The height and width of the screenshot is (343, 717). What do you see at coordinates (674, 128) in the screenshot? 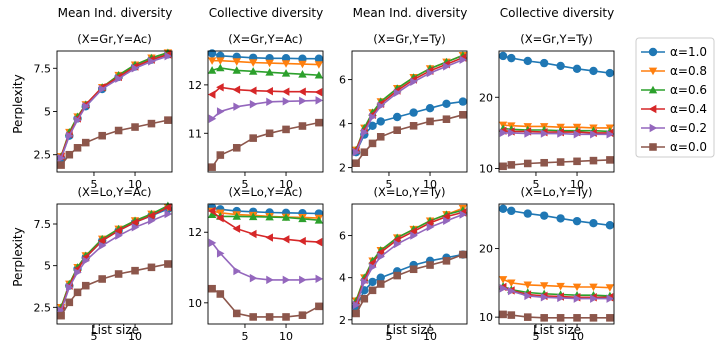
I see `legend-item: α=0.2` at bounding box center [674, 128].